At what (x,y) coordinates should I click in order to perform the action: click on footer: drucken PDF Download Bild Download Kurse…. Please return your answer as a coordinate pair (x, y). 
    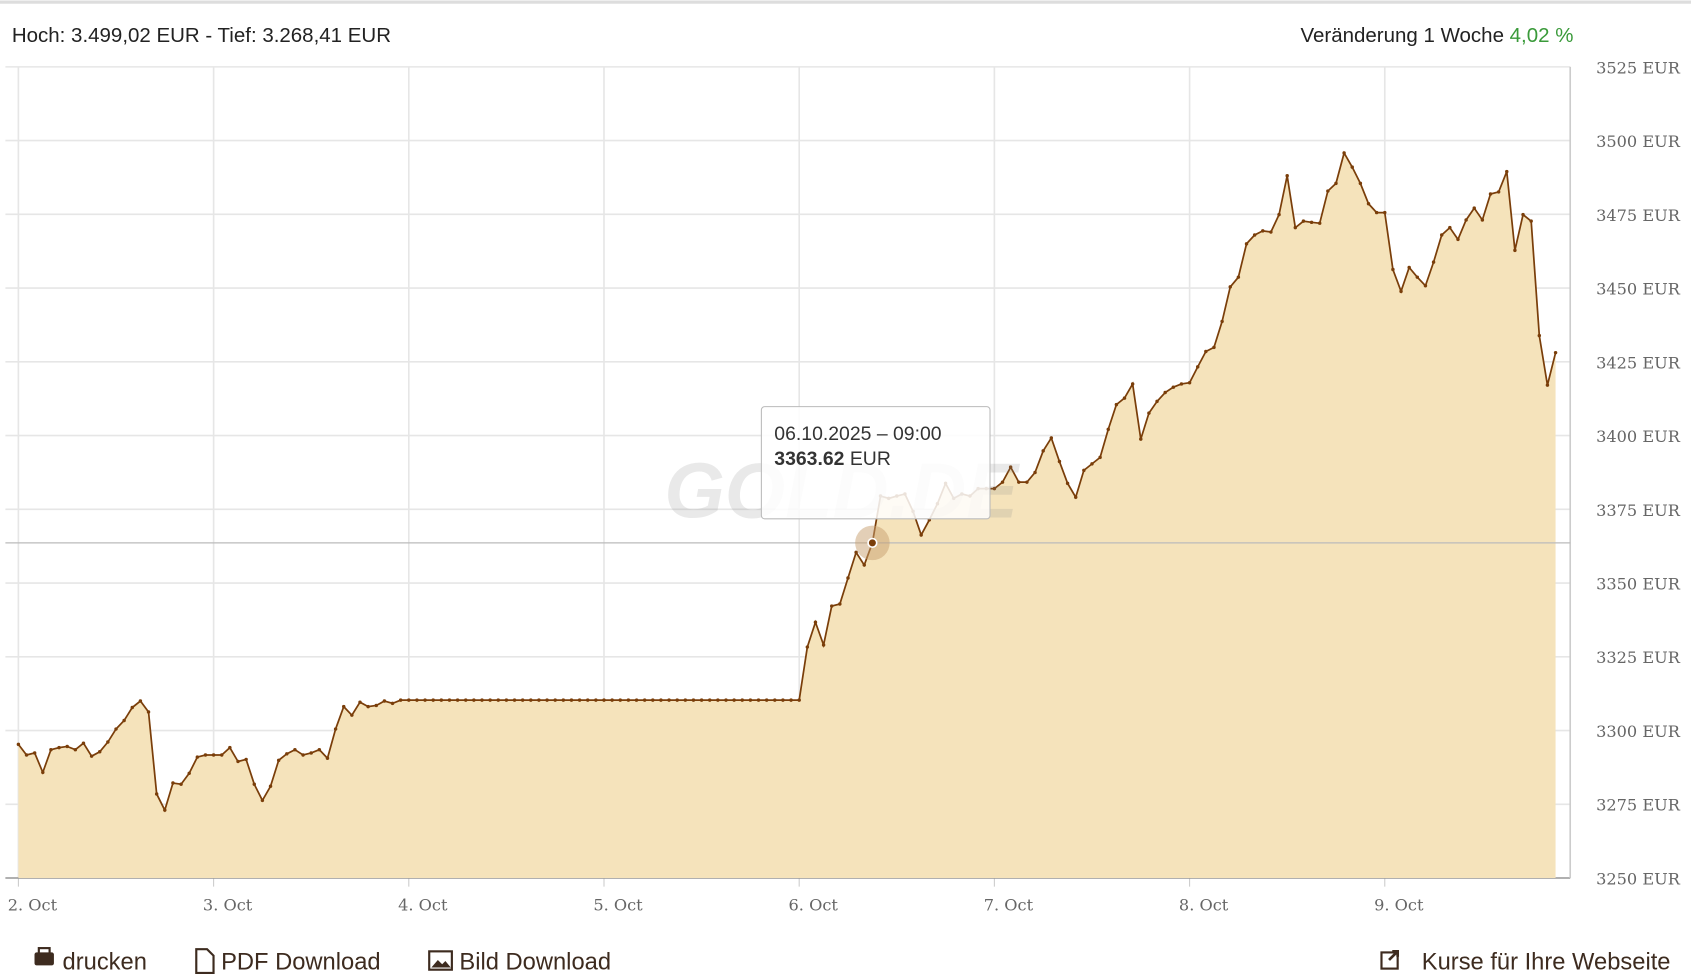
    Looking at the image, I should click on (852, 960).